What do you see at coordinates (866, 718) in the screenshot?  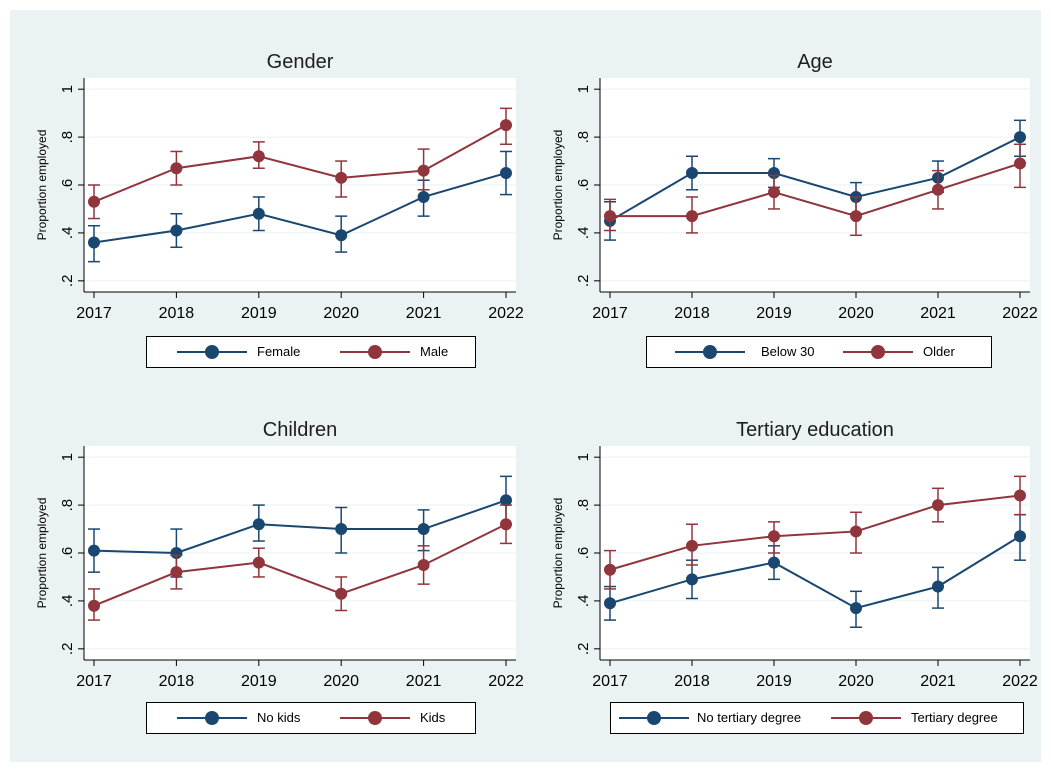 I see `legend-dot-tertiary-degree` at bounding box center [866, 718].